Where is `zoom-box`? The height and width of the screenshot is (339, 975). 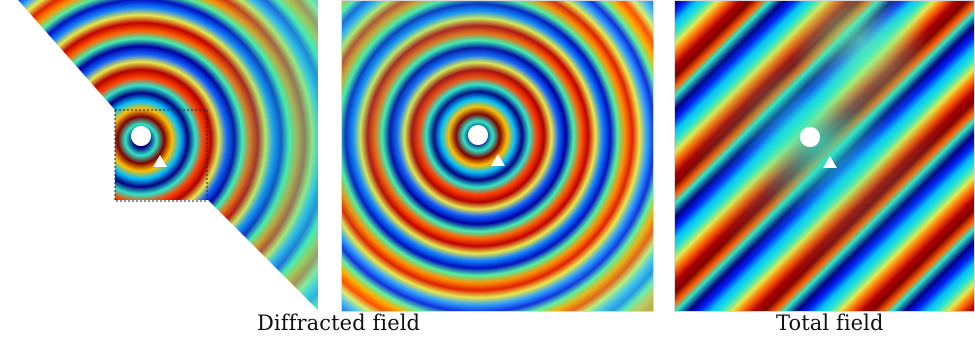
zoom-box is located at coordinates (161, 155).